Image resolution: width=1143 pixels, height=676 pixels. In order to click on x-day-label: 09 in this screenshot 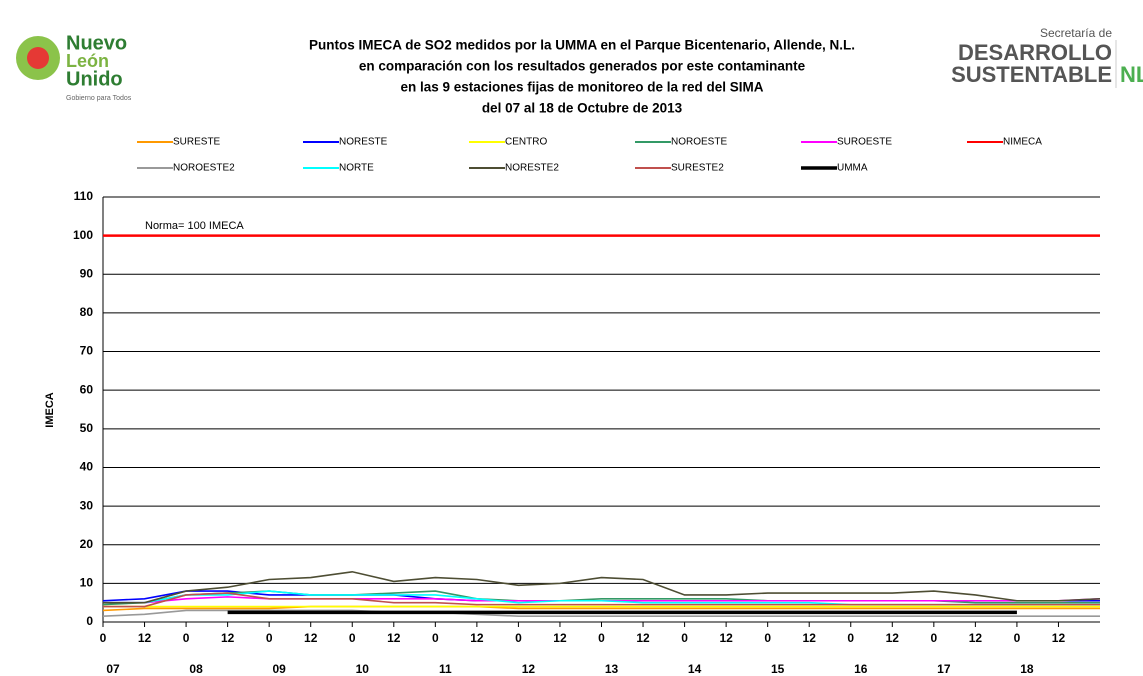, I will do `click(279, 669)`.